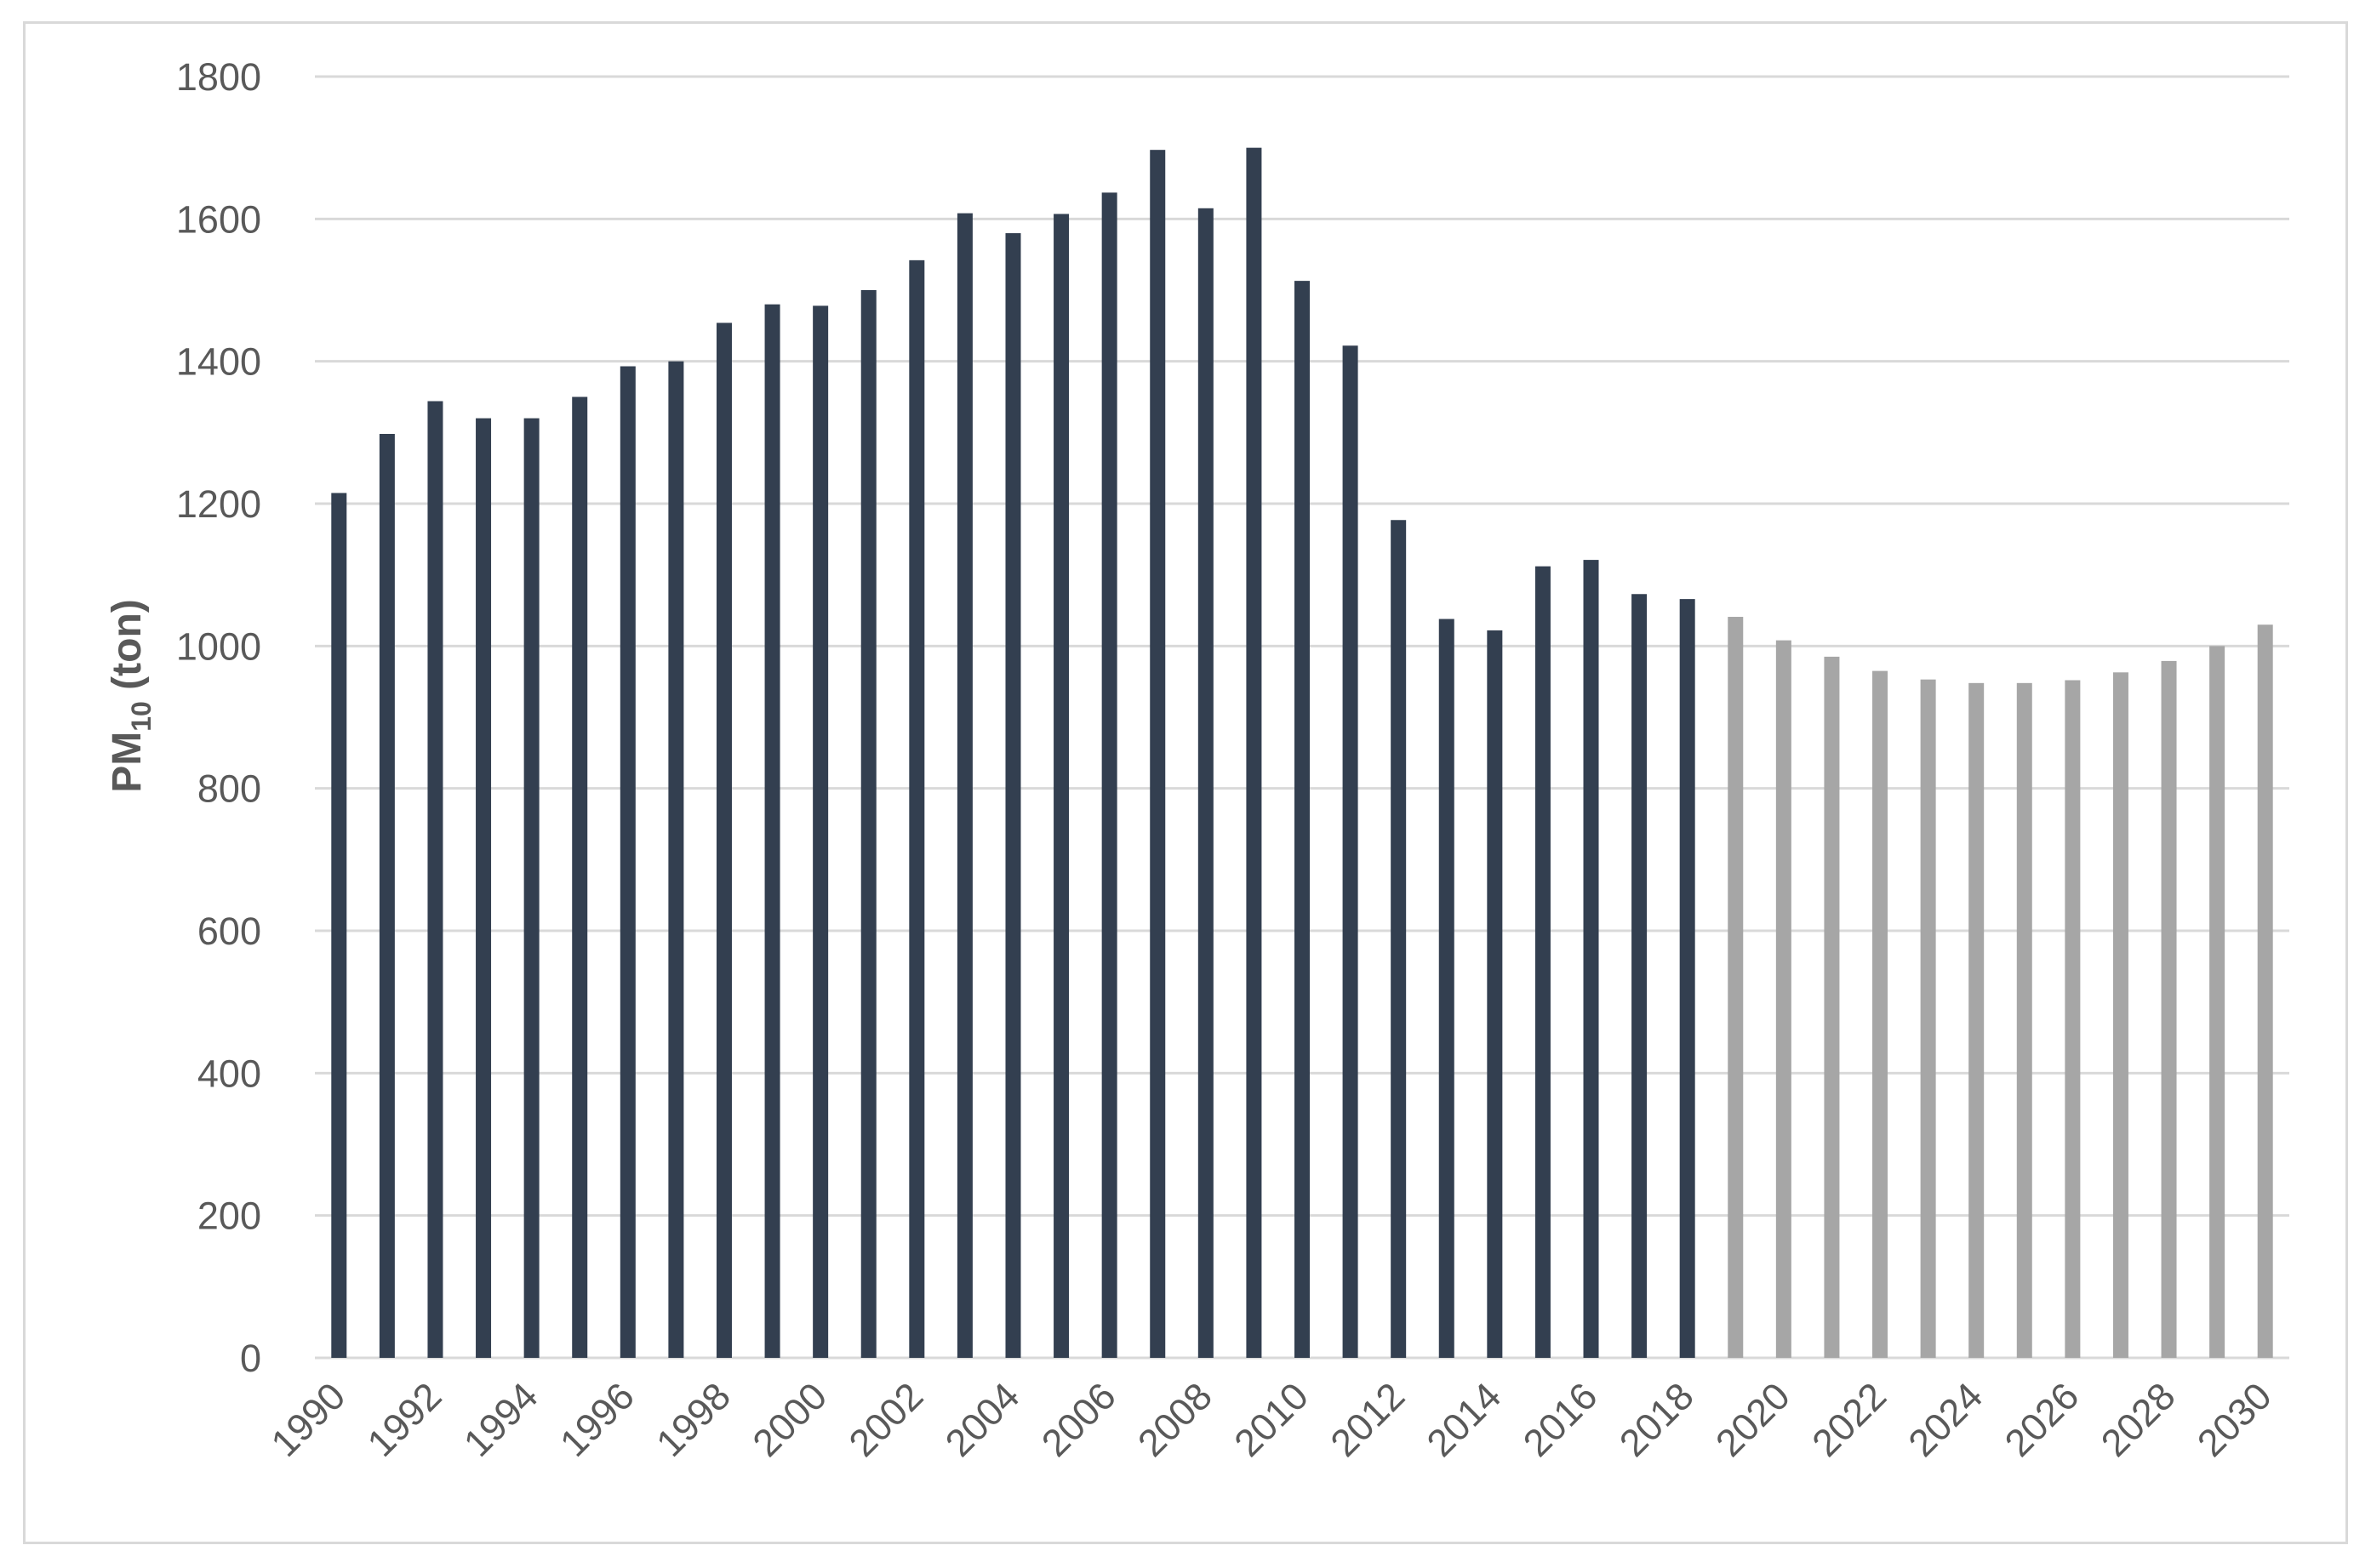 Image resolution: width=2371 pixels, height=1568 pixels. I want to click on bar-2002, so click(917, 808).